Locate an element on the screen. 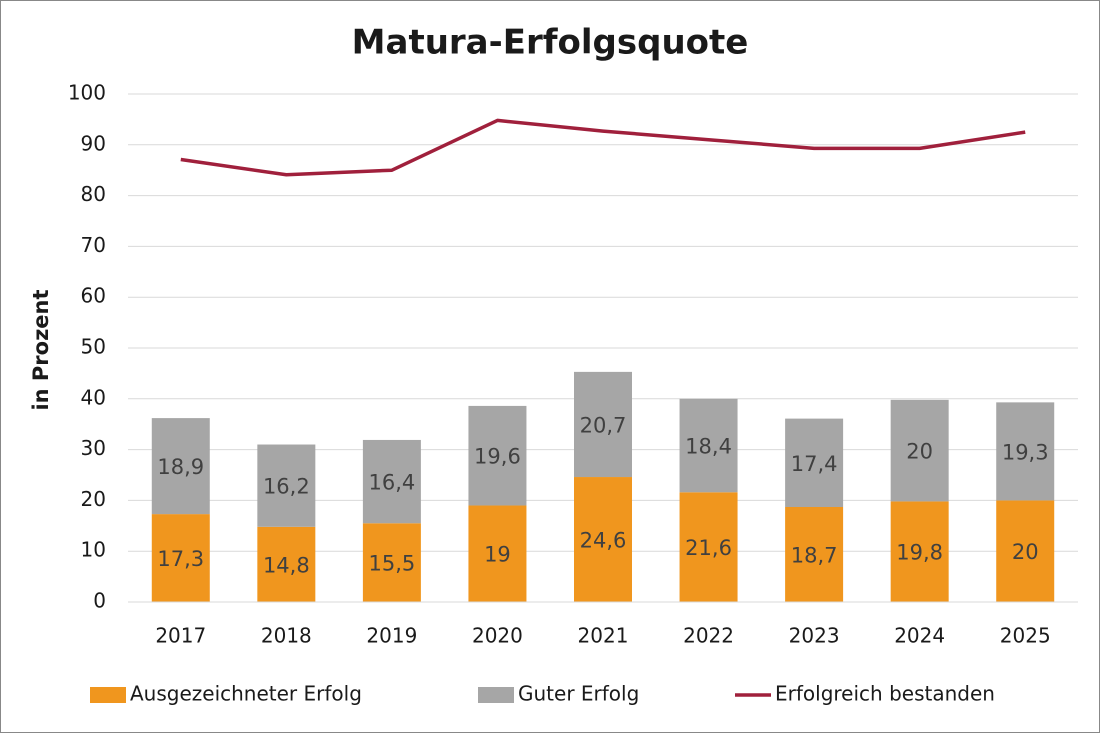 The height and width of the screenshot is (733, 1100). y-tick-label: 10 is located at coordinates (93, 550).